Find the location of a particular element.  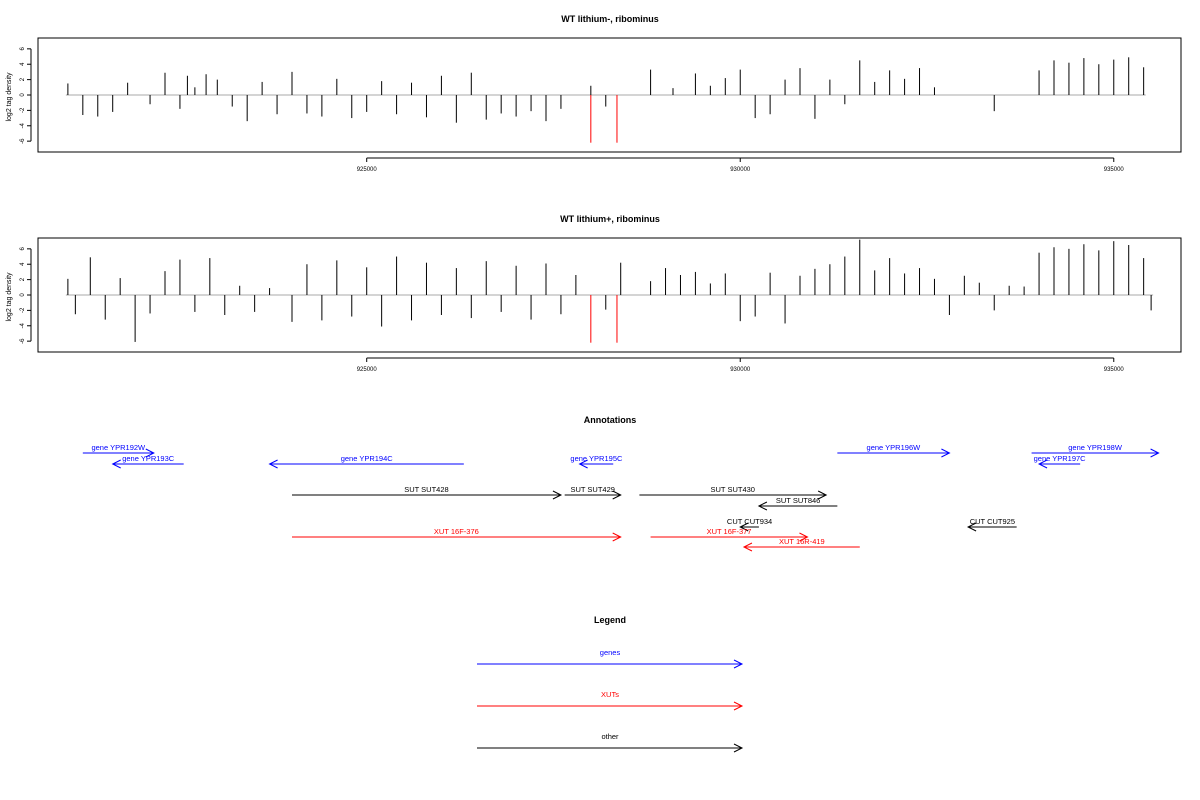

feature-label: gene YPR195C is located at coordinates (596, 458).